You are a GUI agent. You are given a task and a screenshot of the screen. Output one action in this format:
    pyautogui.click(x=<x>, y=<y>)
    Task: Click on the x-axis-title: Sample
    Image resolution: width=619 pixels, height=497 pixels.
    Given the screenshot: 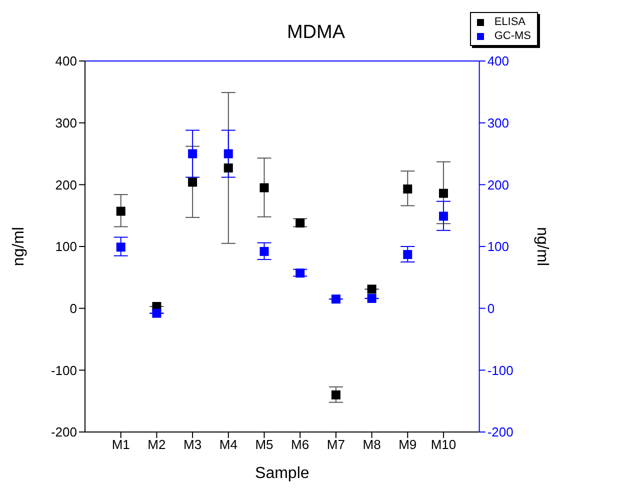 What is the action you would take?
    pyautogui.click(x=282, y=473)
    